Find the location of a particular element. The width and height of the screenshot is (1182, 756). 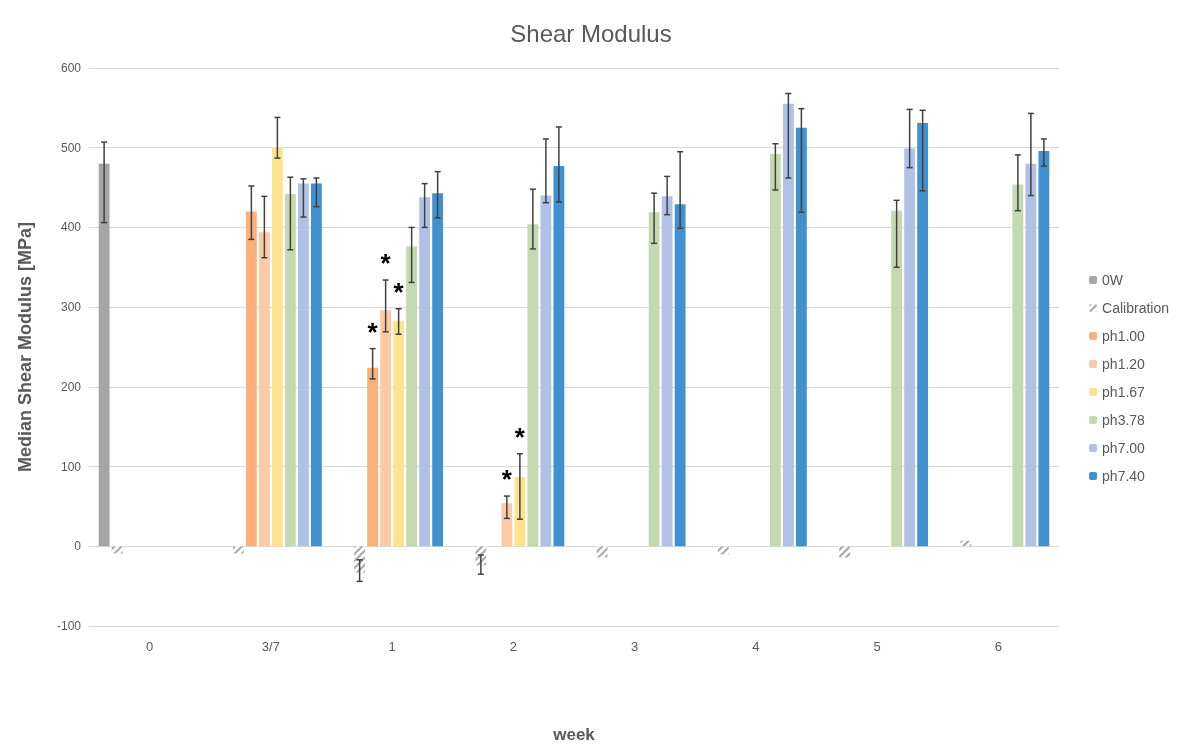

x-tick-label: 3 is located at coordinates (635, 646).